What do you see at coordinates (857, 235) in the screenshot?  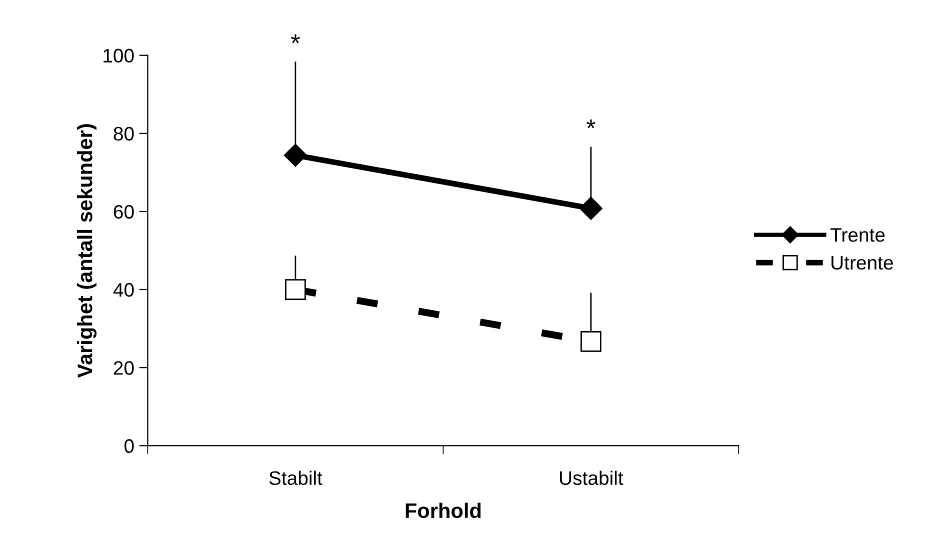 I see `legend-label: Trente` at bounding box center [857, 235].